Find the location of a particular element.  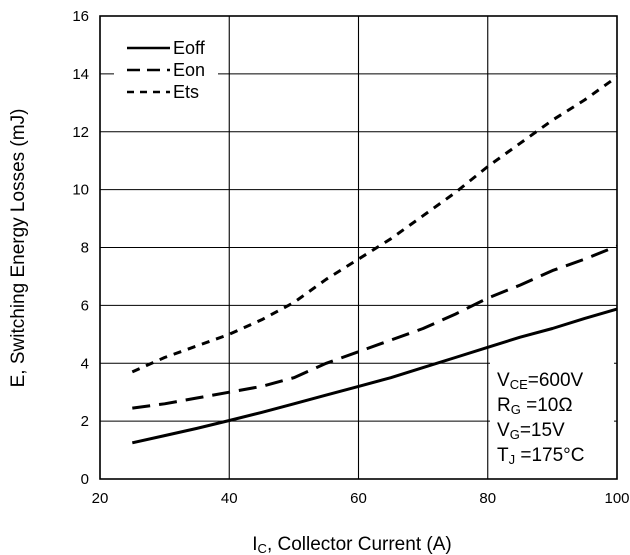

x-tick-label: 100 is located at coordinates (616, 498).